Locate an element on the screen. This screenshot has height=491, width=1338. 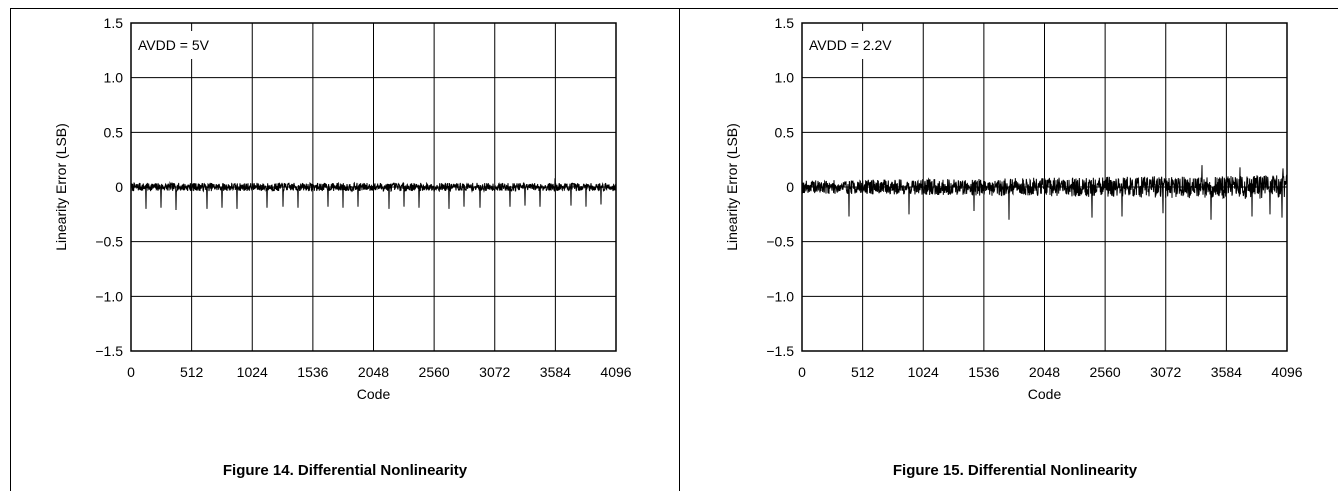
figure-caption: Figure 14. Differential Nonlinearity is located at coordinates (345, 470).